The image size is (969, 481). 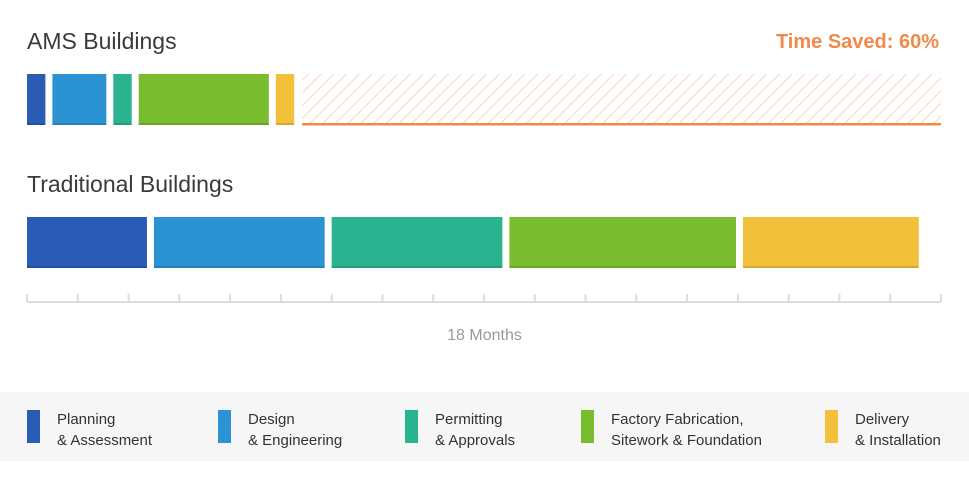 What do you see at coordinates (105, 440) in the screenshot?
I see `legend-label-line-2: & Assessment` at bounding box center [105, 440].